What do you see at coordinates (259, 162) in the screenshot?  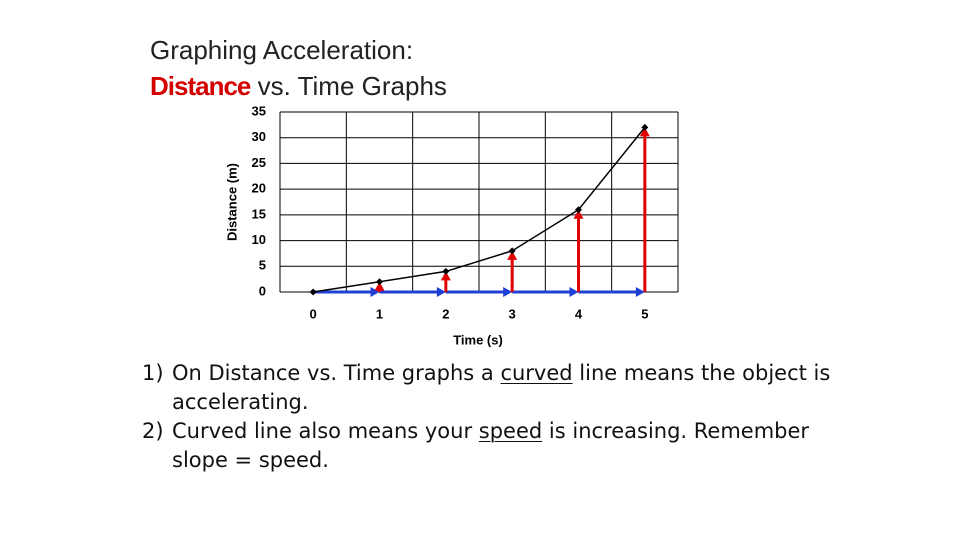 I see `y-tick-label: 25` at bounding box center [259, 162].